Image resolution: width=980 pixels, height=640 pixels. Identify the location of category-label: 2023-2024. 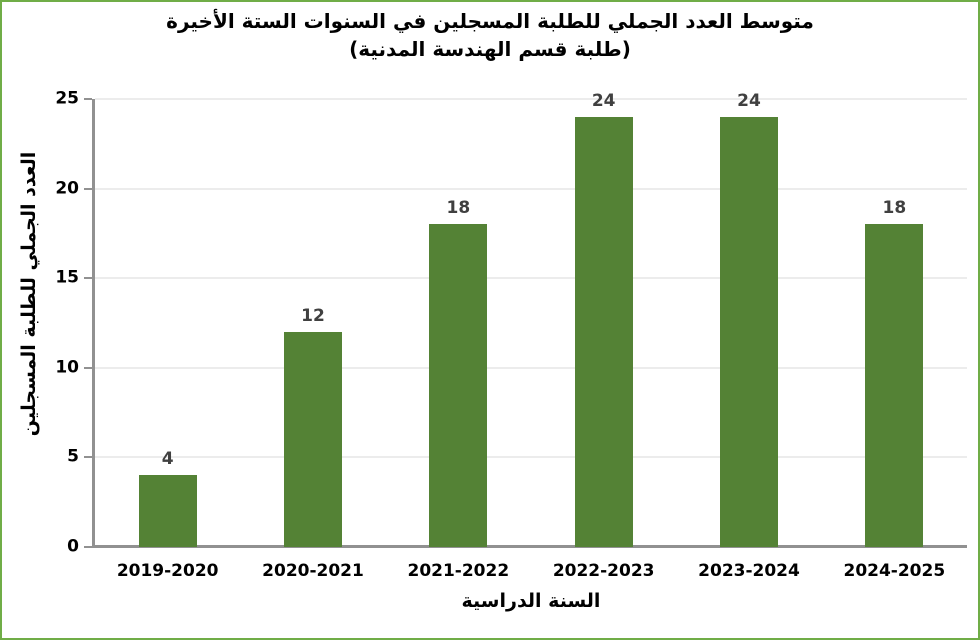
(749, 571).